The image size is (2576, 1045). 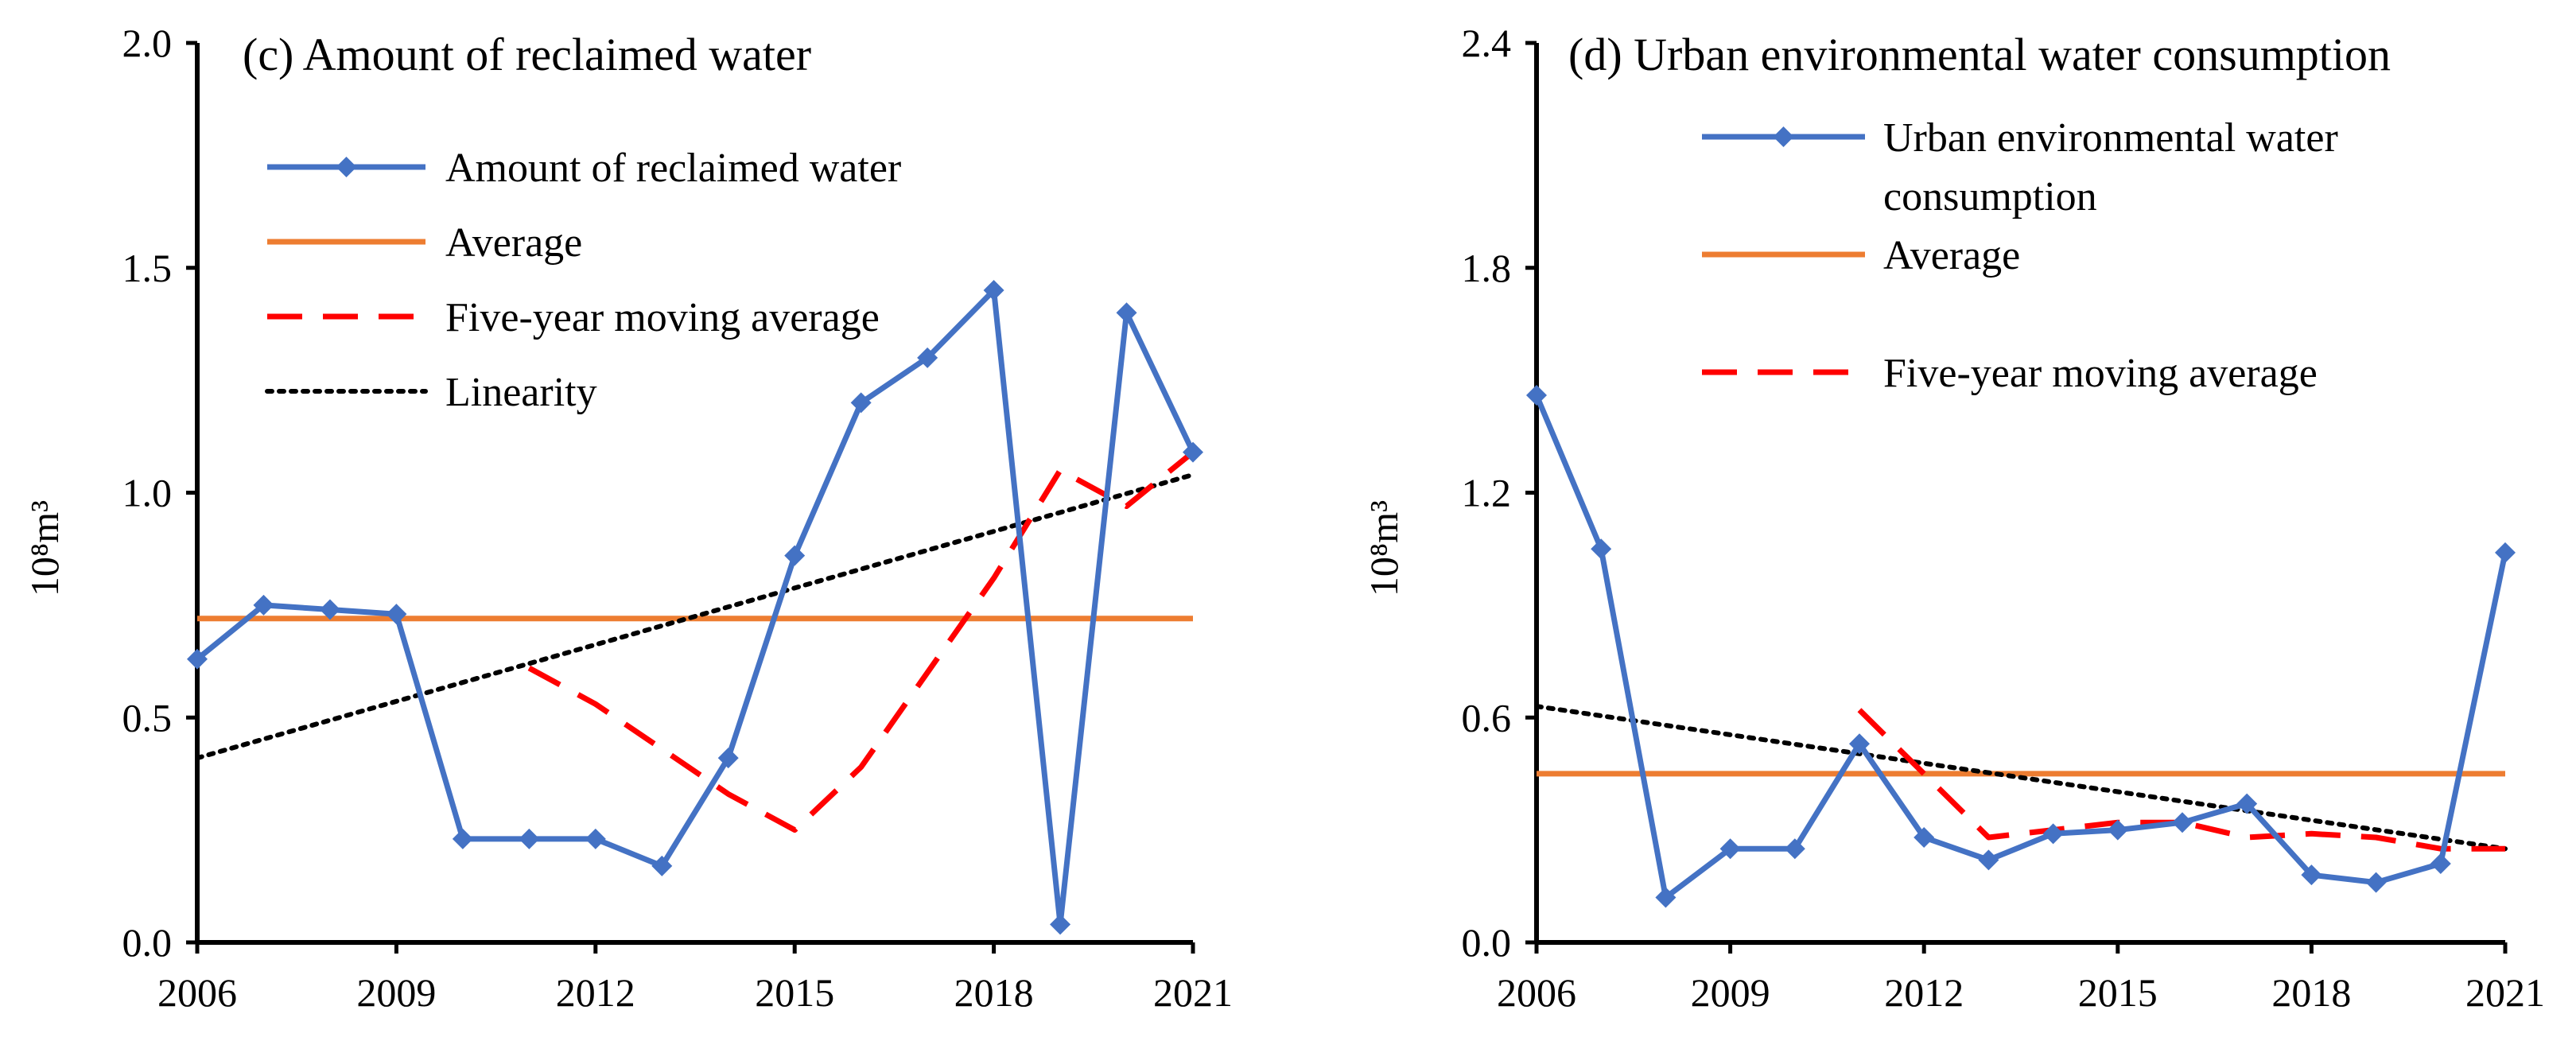 What do you see at coordinates (147, 268) in the screenshot?
I see `y-tick-label: 1.5` at bounding box center [147, 268].